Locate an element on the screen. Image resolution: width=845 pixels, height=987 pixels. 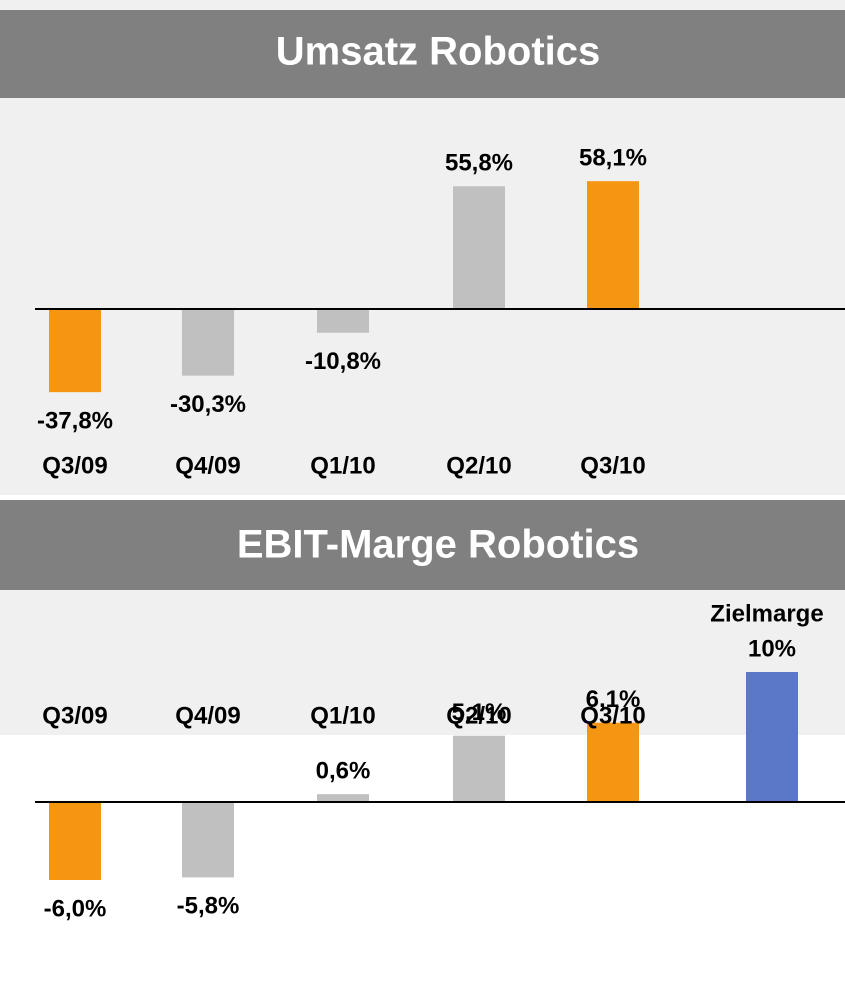
value-label: -37,8% is located at coordinates (75, 421).